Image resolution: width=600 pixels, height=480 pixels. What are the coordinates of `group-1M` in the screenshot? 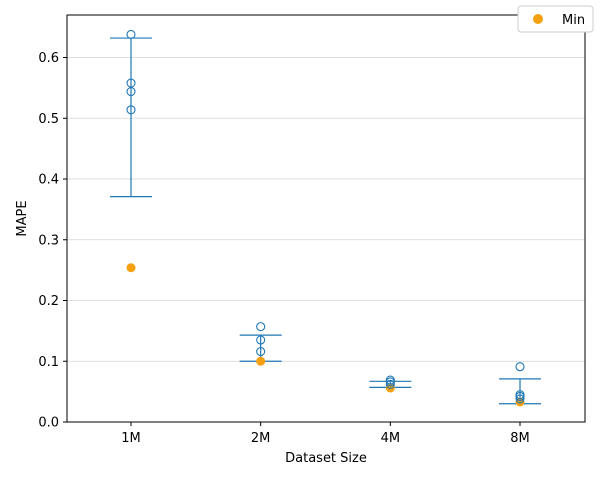 It's located at (131, 151).